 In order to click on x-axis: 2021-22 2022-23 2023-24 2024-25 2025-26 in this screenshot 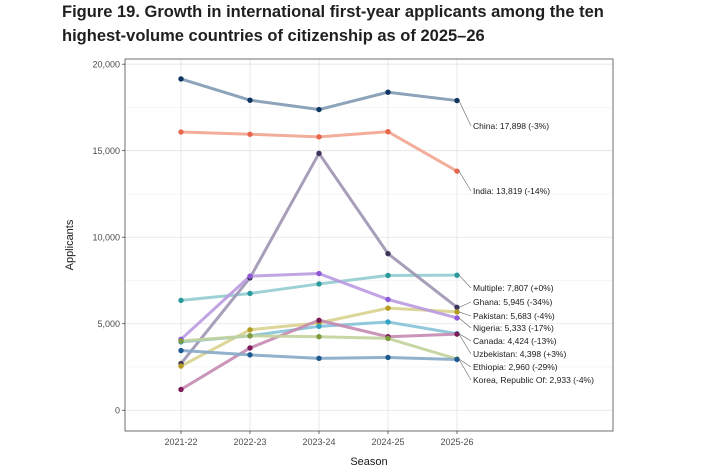, I will do `click(319, 439)`.